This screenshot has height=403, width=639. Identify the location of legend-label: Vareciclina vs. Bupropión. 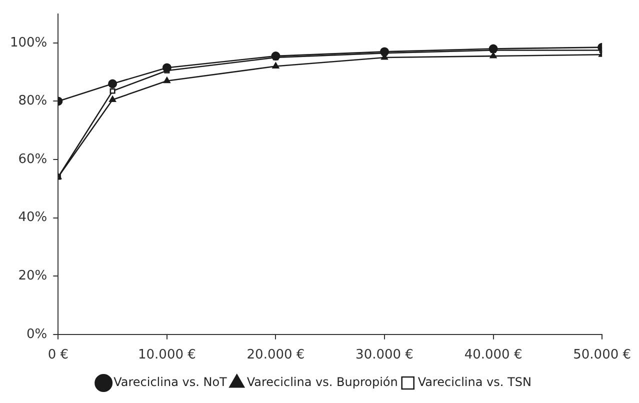
(322, 382).